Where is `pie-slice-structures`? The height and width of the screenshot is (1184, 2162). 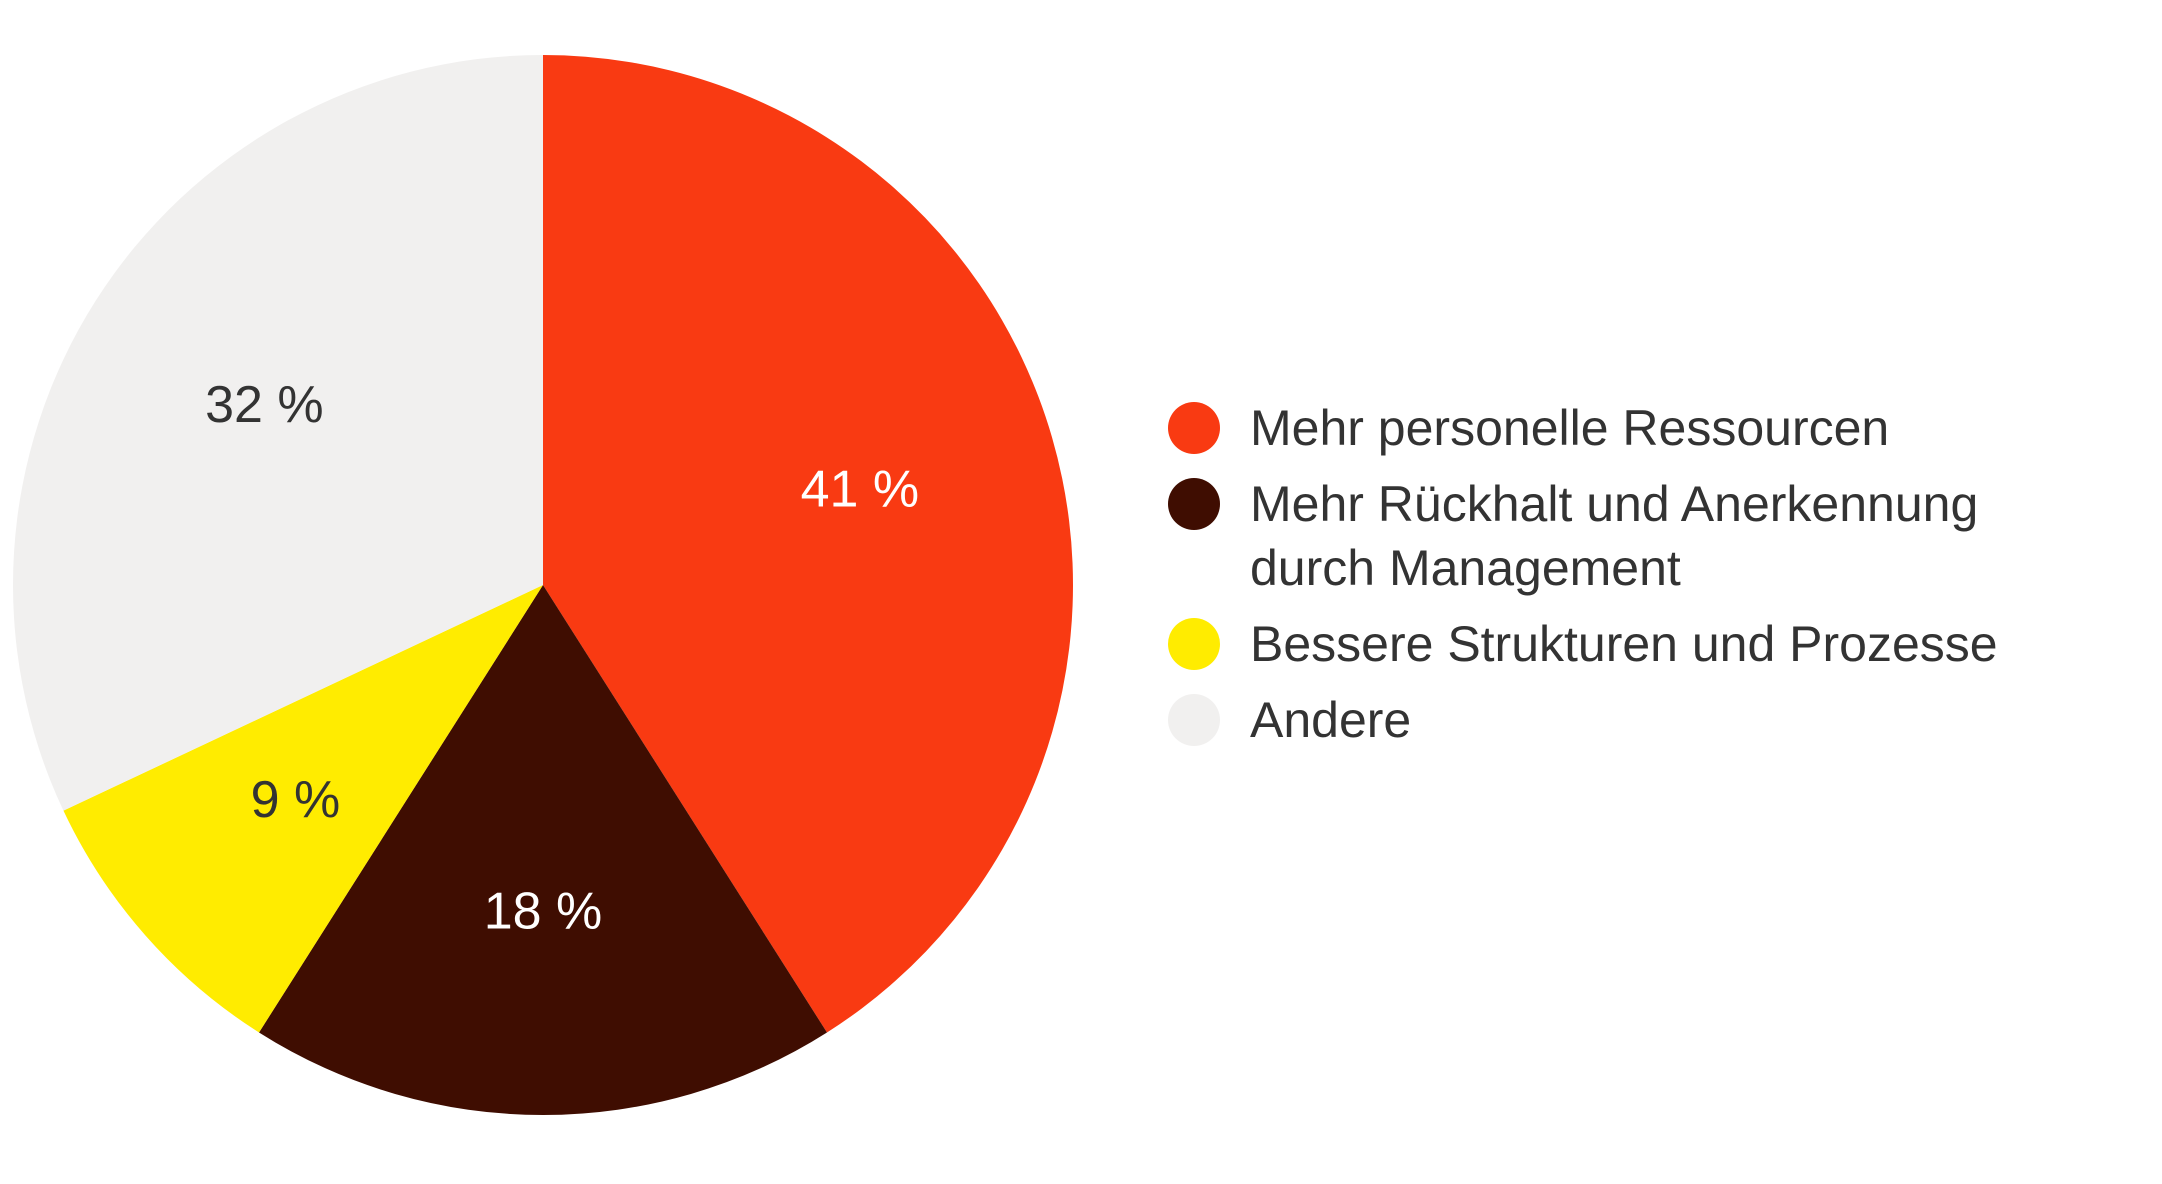
pie-slice-structures is located at coordinates (303, 809).